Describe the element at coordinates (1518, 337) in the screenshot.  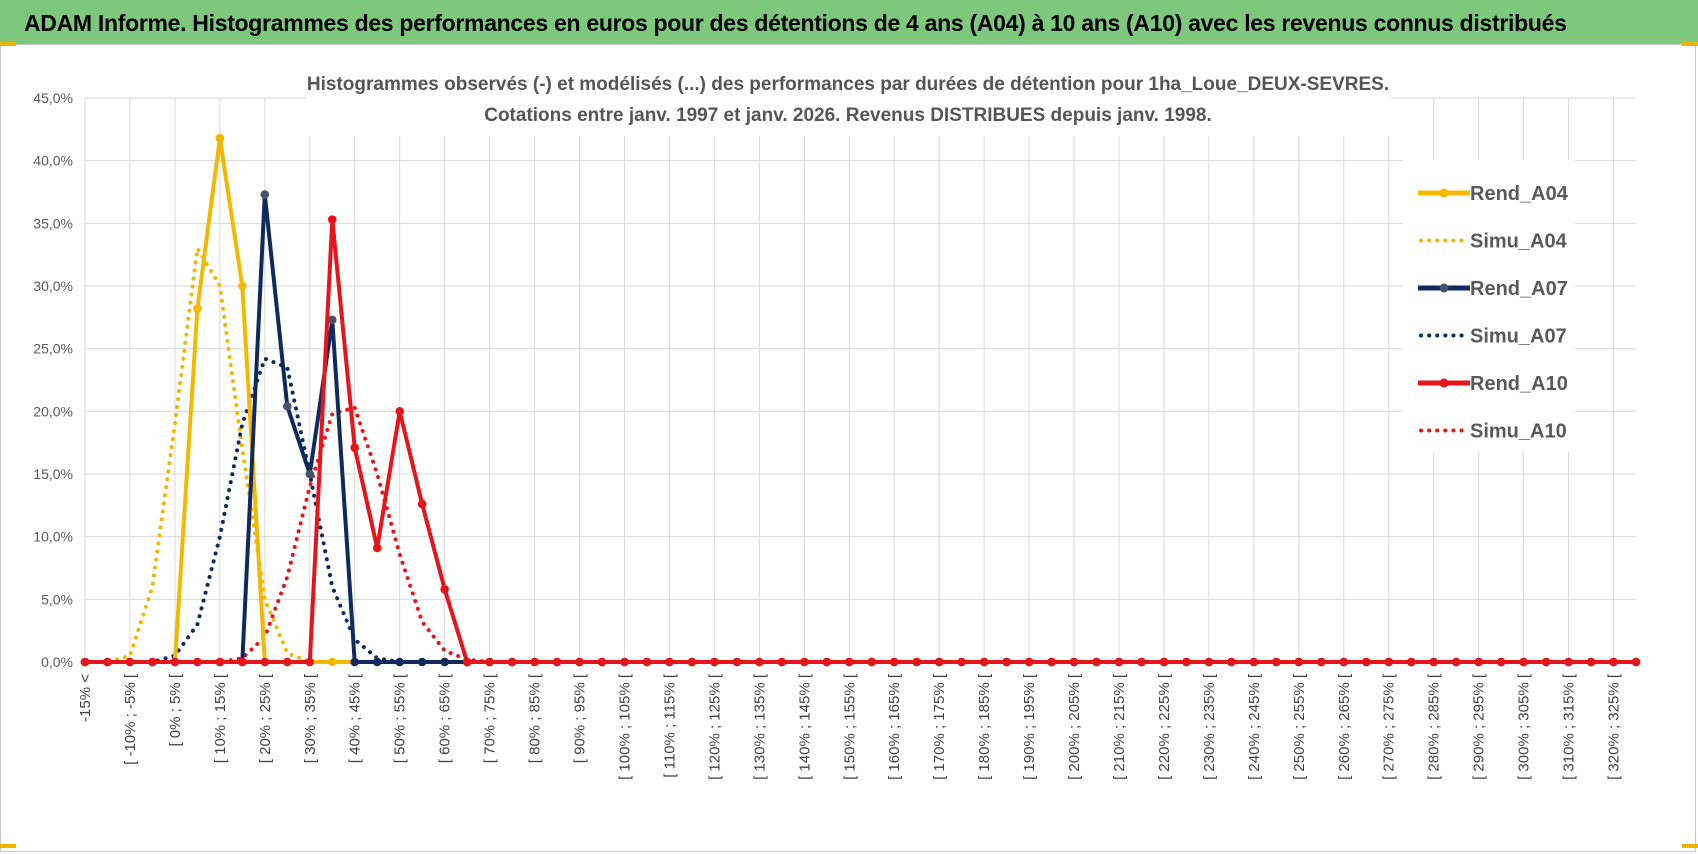
I see `legend-label: Simu_A07` at that location.